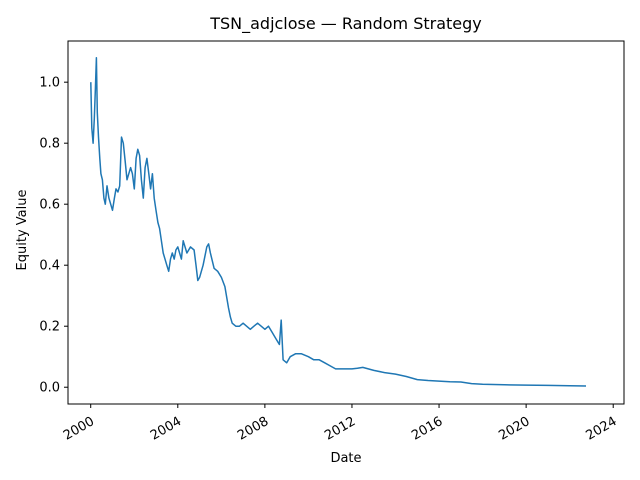  I want to click on y-tick-label: 0.2, so click(49, 327).